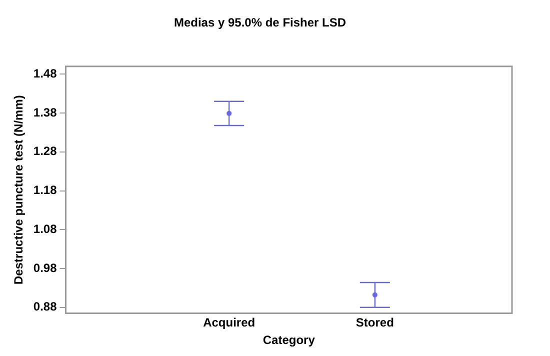 This screenshot has width=550, height=356. I want to click on y-tick-label: 1.38, so click(45, 112).